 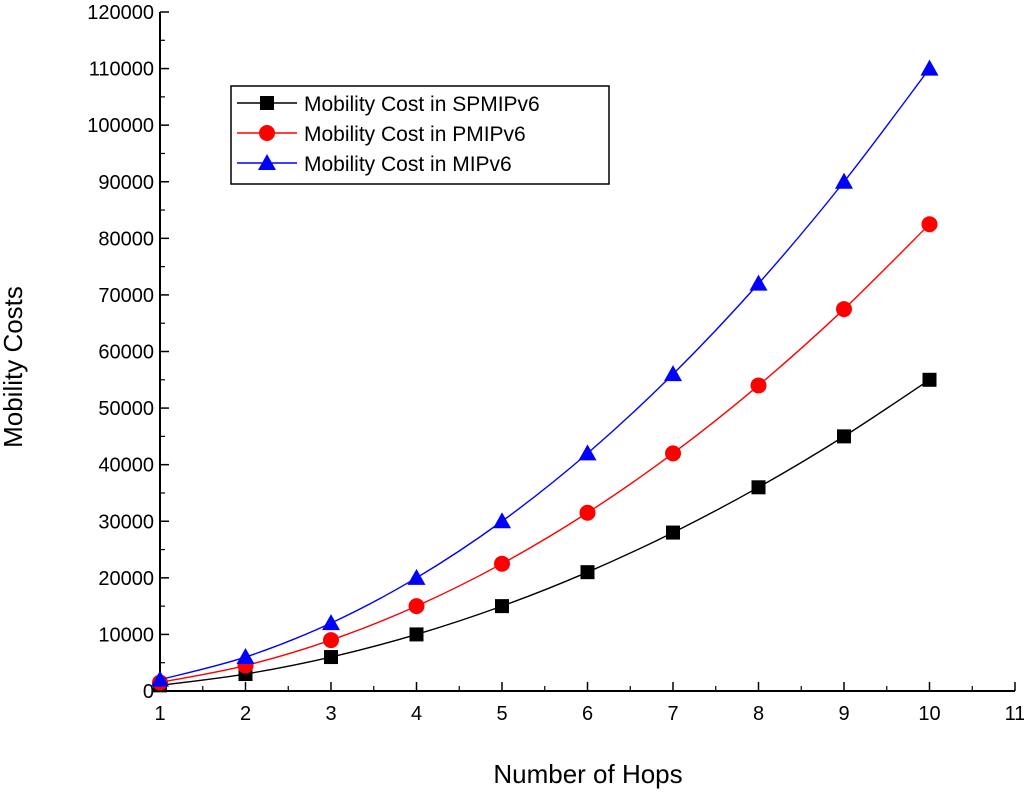 What do you see at coordinates (501, 714) in the screenshot?
I see `x-tick-label: 5` at bounding box center [501, 714].